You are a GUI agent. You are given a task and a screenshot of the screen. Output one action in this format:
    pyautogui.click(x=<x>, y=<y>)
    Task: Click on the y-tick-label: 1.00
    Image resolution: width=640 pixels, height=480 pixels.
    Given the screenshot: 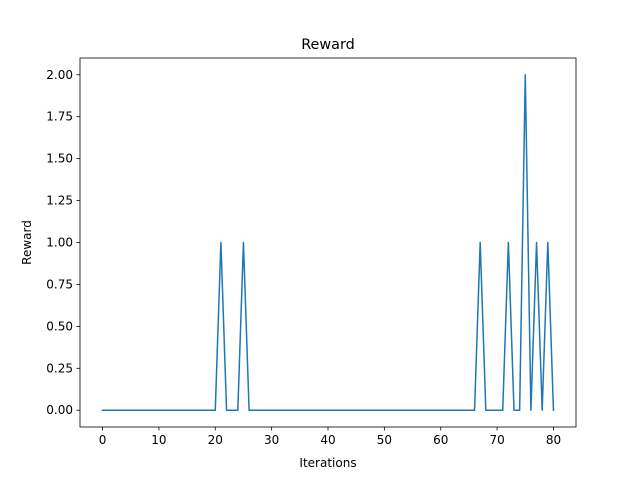 What is the action you would take?
    pyautogui.click(x=59, y=243)
    